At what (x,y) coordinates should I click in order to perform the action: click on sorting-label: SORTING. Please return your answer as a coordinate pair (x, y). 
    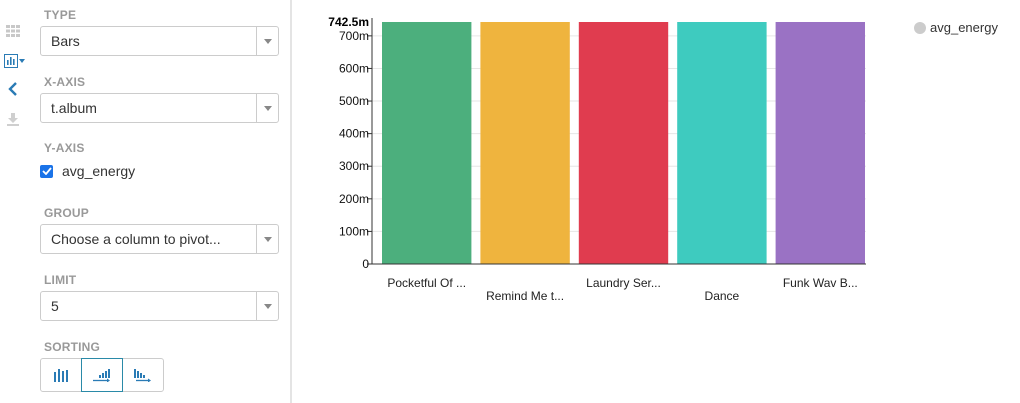
    Looking at the image, I should click on (72, 347).